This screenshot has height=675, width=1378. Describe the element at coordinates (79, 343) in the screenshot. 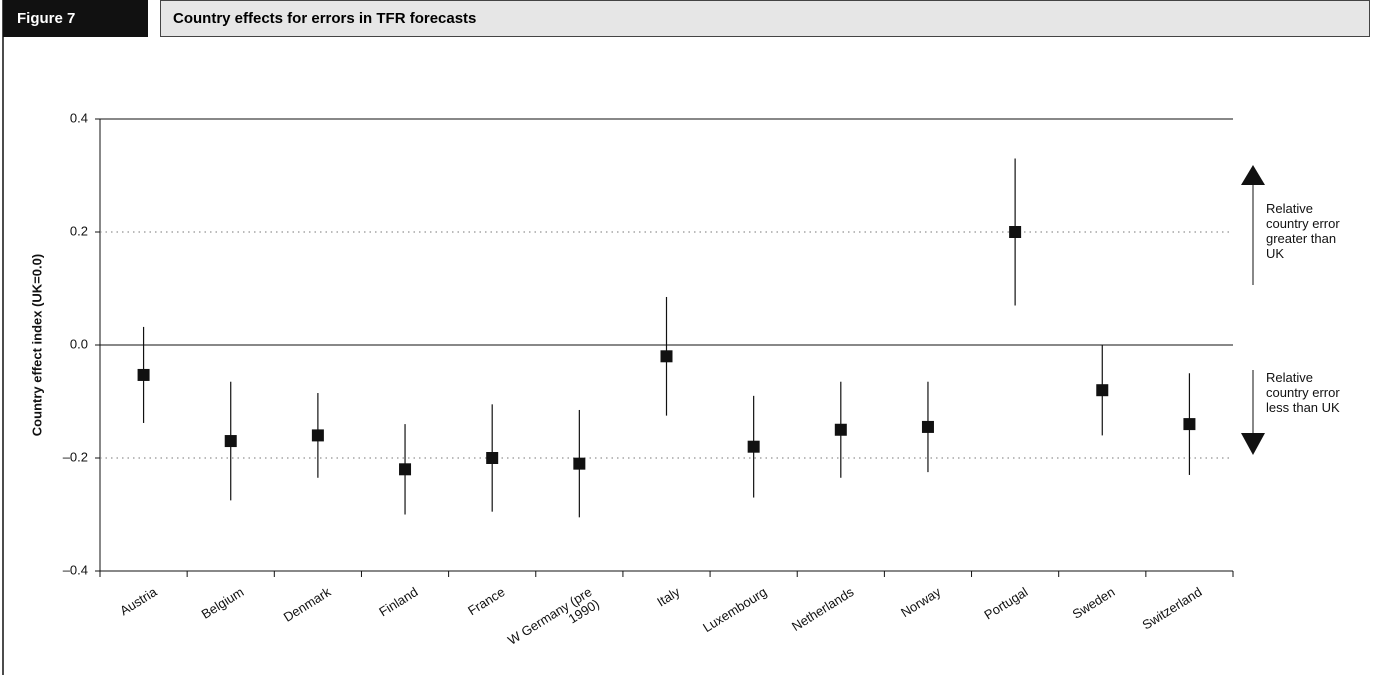

I see `y-tick-label: 0.0` at that location.